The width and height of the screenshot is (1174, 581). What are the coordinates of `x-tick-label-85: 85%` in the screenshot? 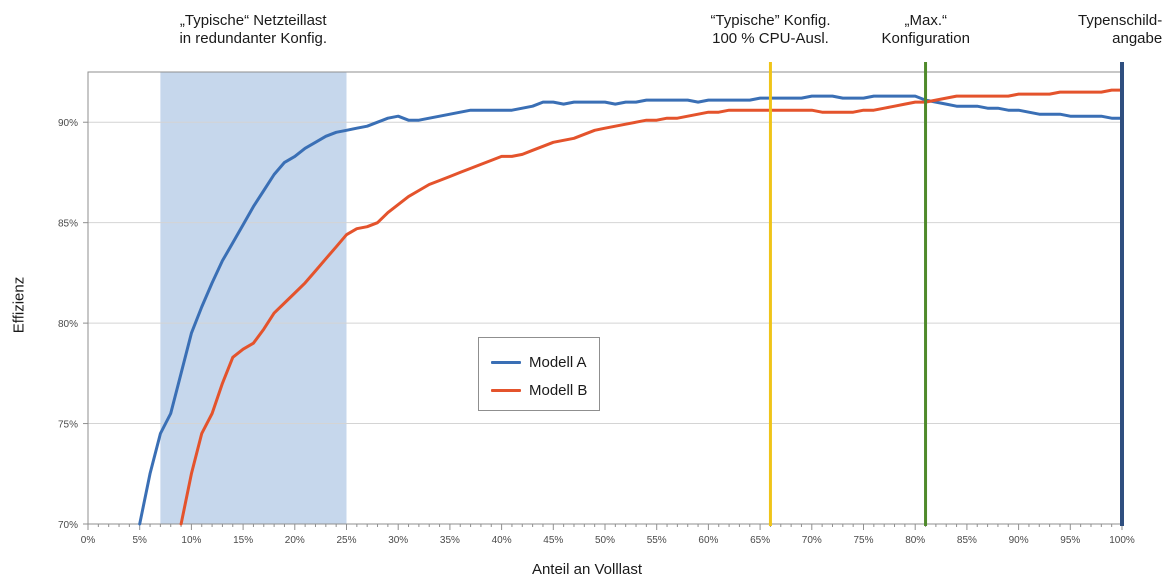 It's located at (967, 540).